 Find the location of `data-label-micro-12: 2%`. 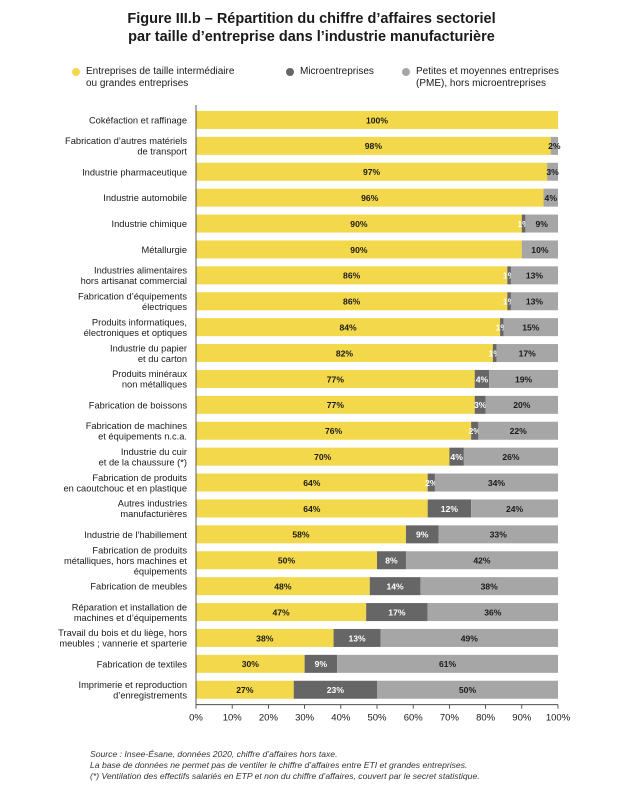

data-label-micro-12: 2% is located at coordinates (475, 431).